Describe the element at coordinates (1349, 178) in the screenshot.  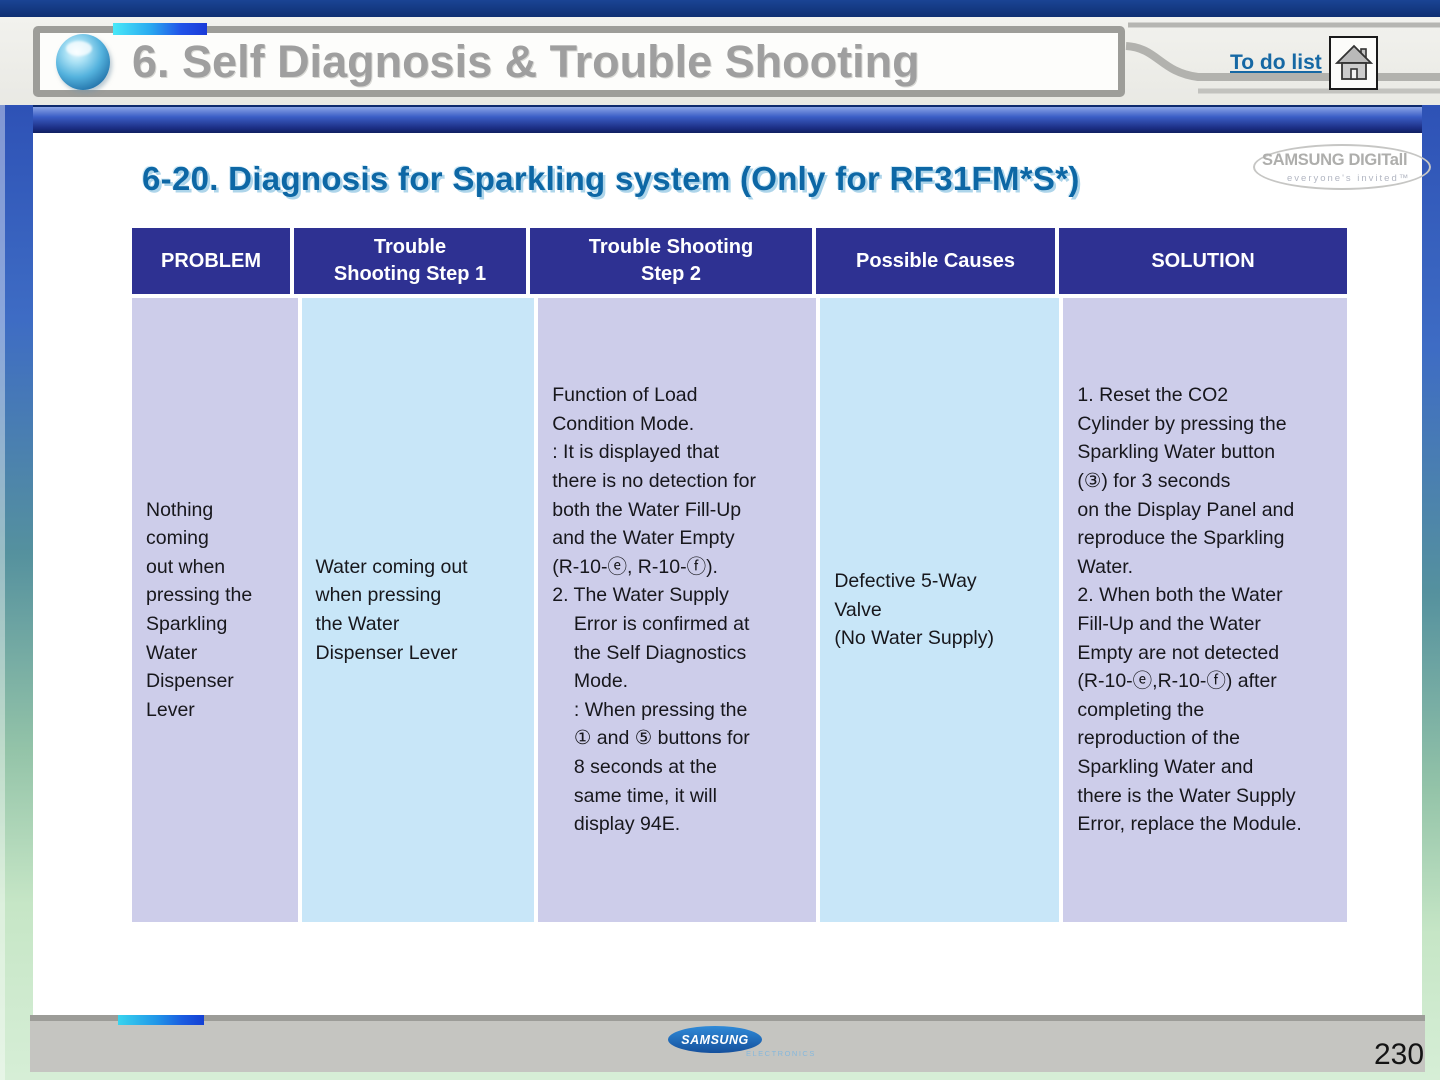
I see `watermark-tagline: everyone's invited™` at that location.